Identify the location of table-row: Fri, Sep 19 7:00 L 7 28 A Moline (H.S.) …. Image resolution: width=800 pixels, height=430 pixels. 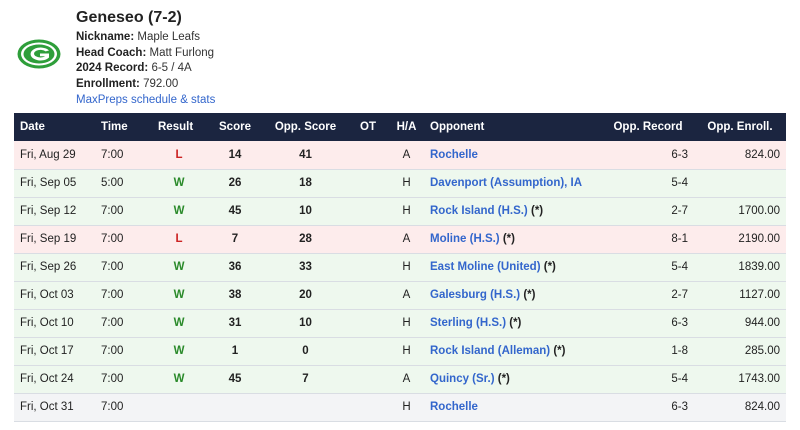
(400, 239).